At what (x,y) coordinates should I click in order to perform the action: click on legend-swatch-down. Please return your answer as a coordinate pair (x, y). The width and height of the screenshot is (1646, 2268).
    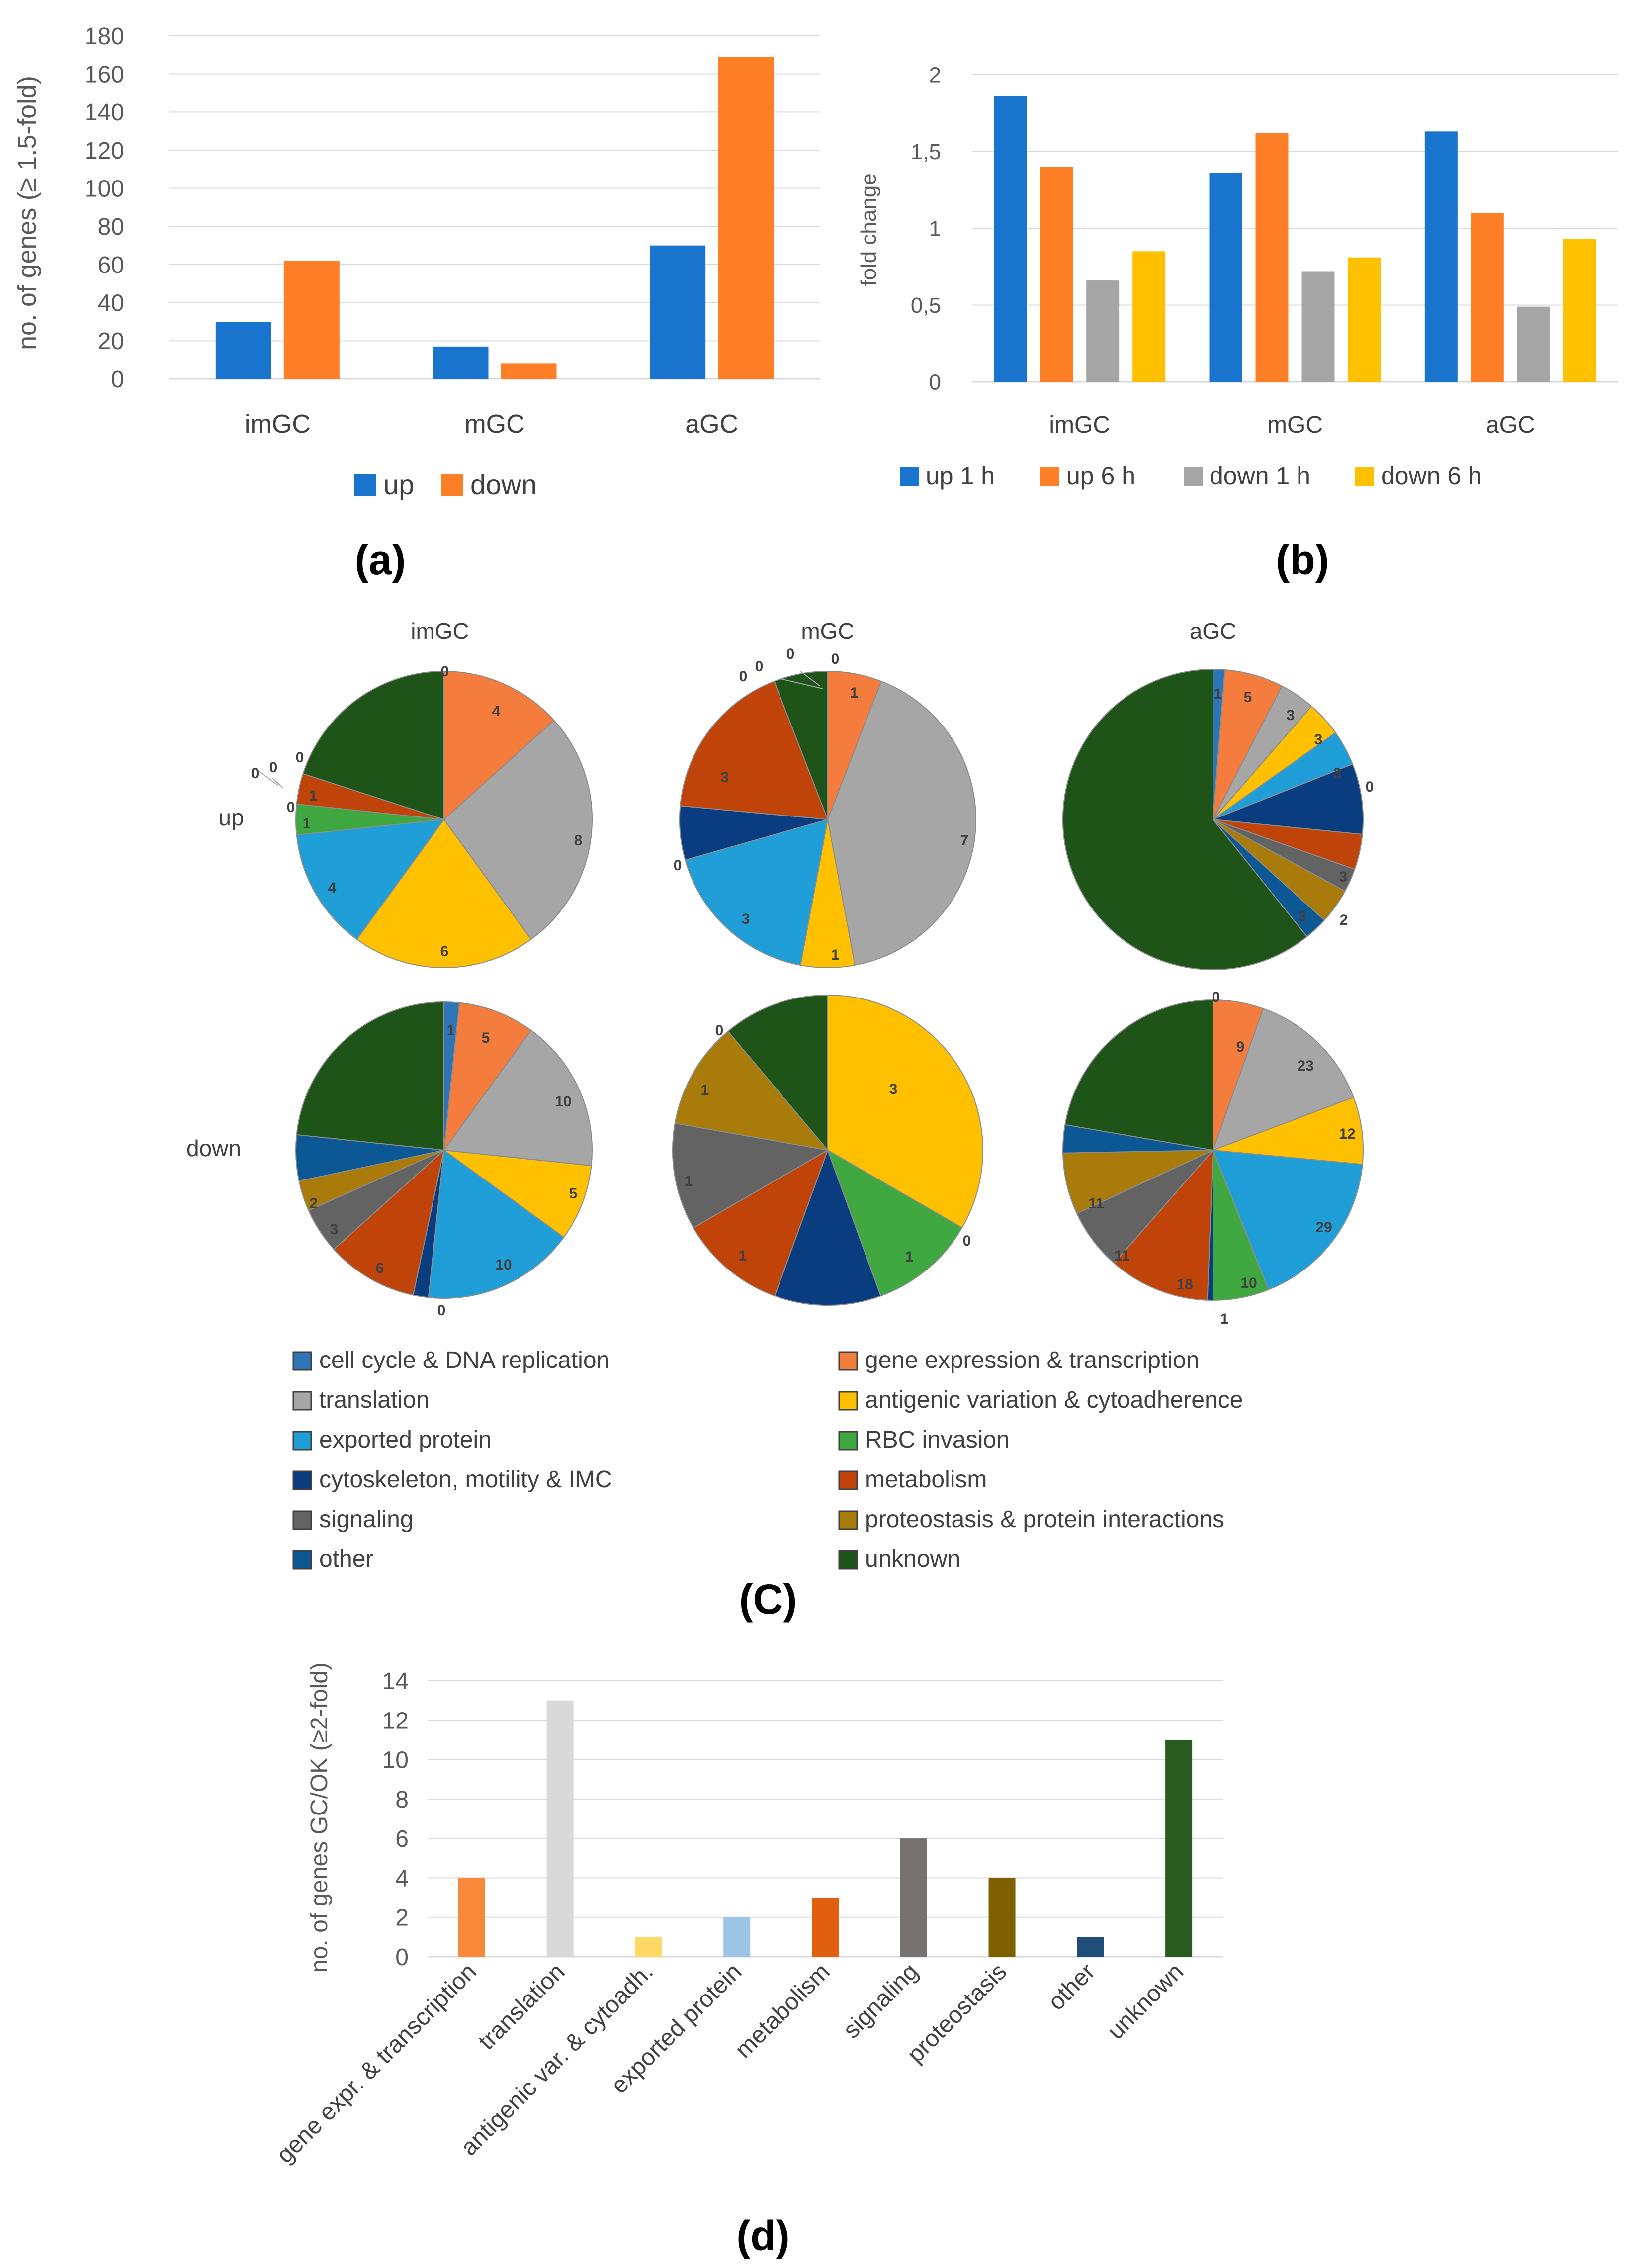
    Looking at the image, I should click on (452, 485).